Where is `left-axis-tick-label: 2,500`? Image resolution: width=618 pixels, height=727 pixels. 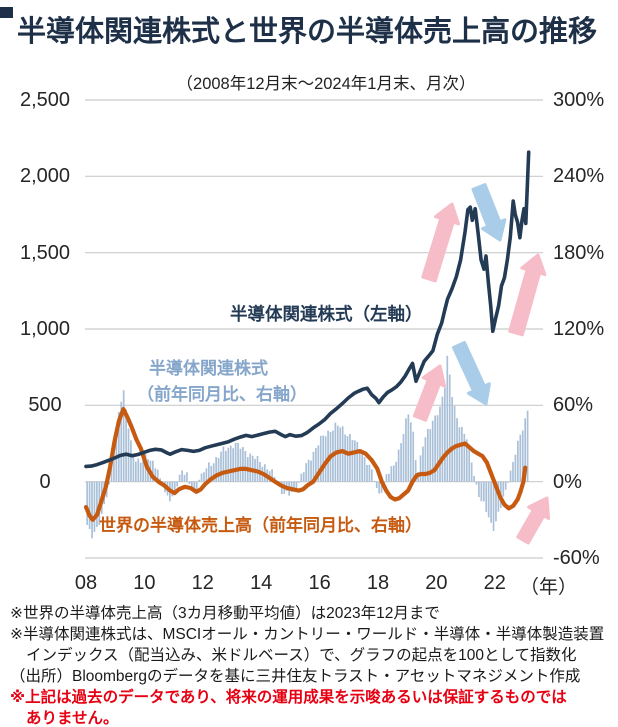 left-axis-tick-label: 2,500 is located at coordinates (45, 100).